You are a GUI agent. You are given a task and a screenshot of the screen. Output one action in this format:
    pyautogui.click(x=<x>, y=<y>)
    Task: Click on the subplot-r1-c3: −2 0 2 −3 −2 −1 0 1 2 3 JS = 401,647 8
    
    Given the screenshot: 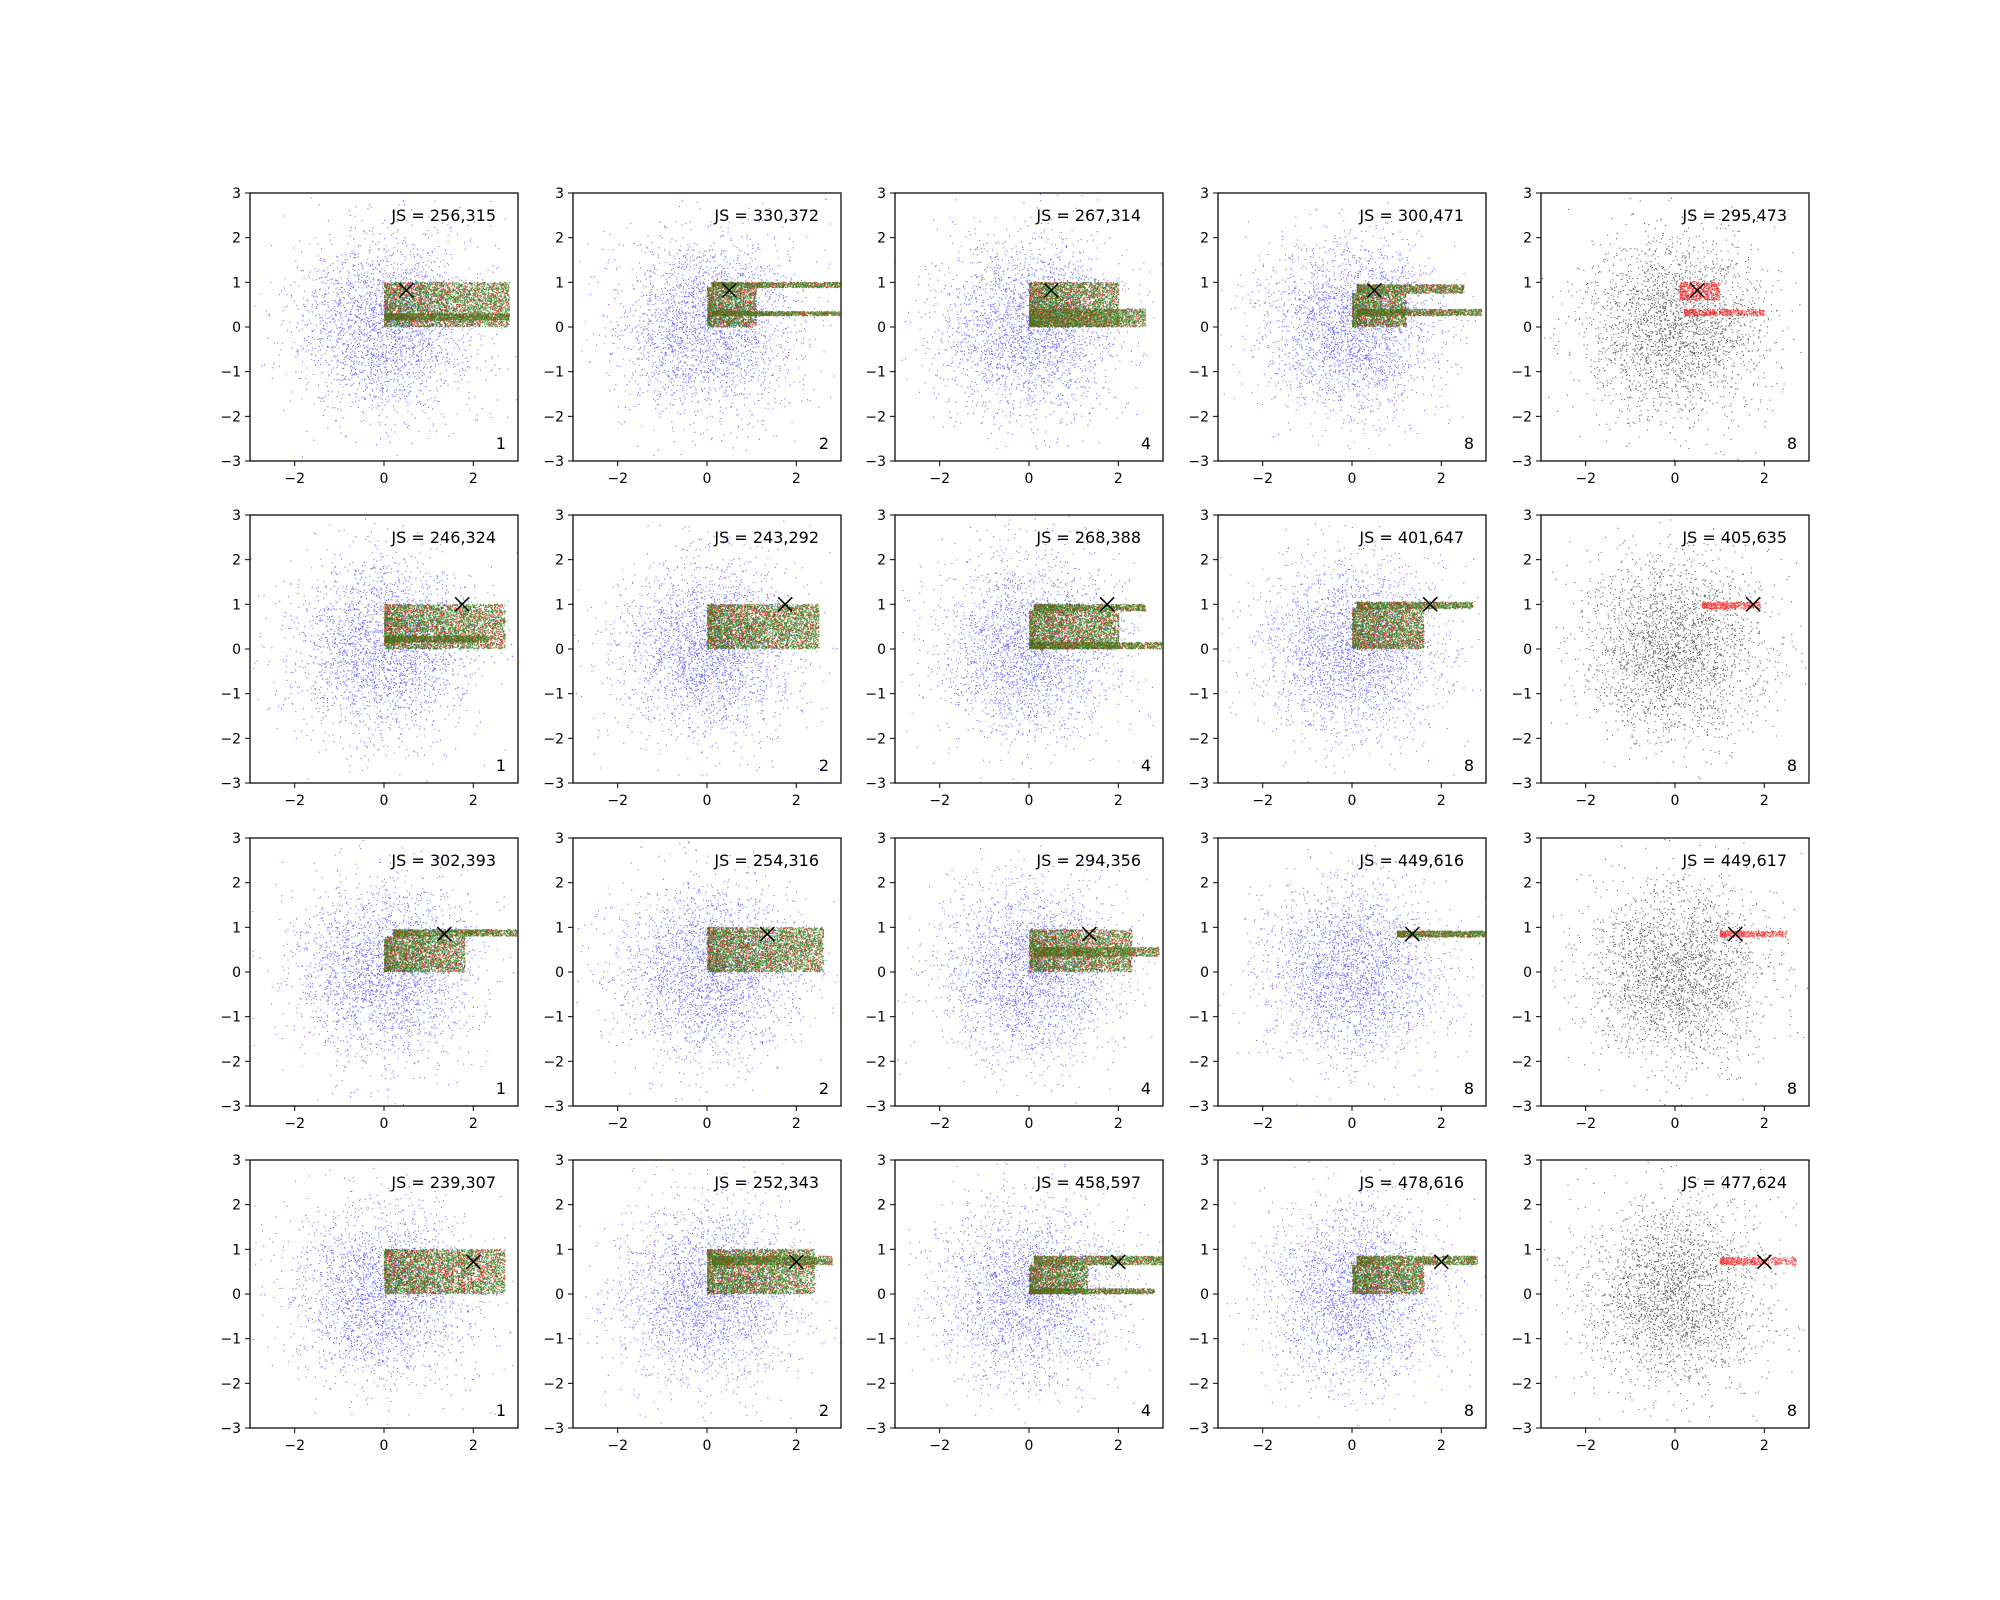 What is the action you would take?
    pyautogui.click(x=1337, y=658)
    